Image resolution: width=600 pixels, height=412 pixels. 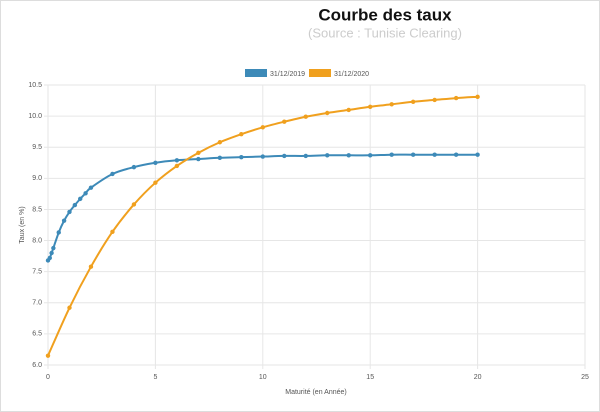 What do you see at coordinates (263, 377) in the screenshot?
I see `x-tick-label: 10` at bounding box center [263, 377].